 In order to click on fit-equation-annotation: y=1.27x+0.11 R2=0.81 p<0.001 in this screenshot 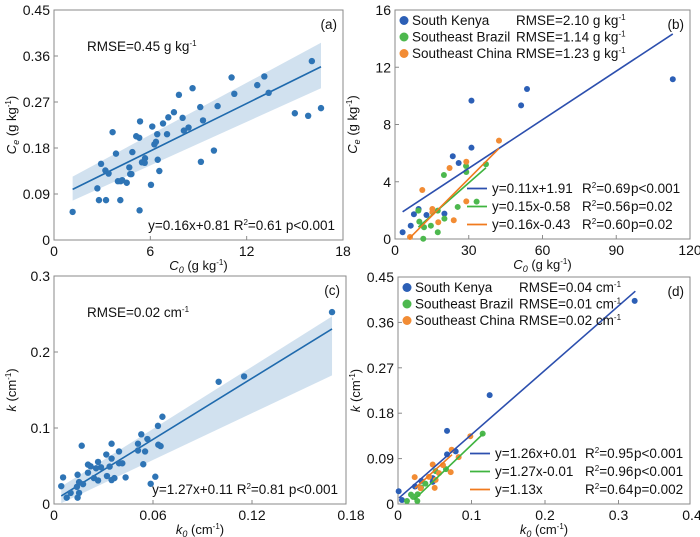, I will do `click(245, 489)`.